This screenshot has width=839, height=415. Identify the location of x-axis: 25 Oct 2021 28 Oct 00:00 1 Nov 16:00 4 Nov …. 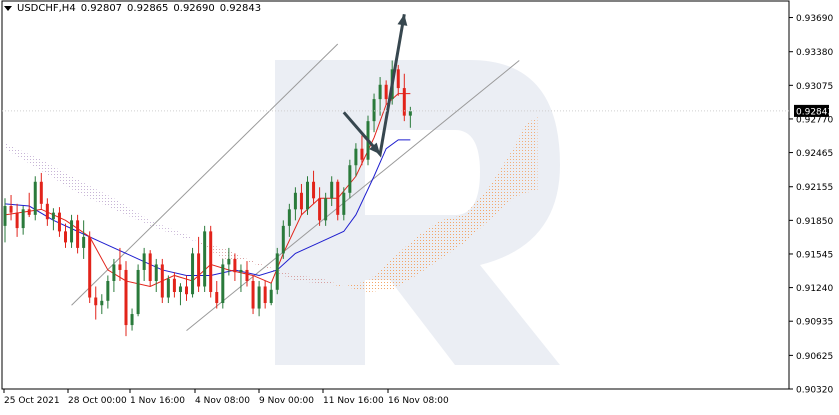
(226, 397).